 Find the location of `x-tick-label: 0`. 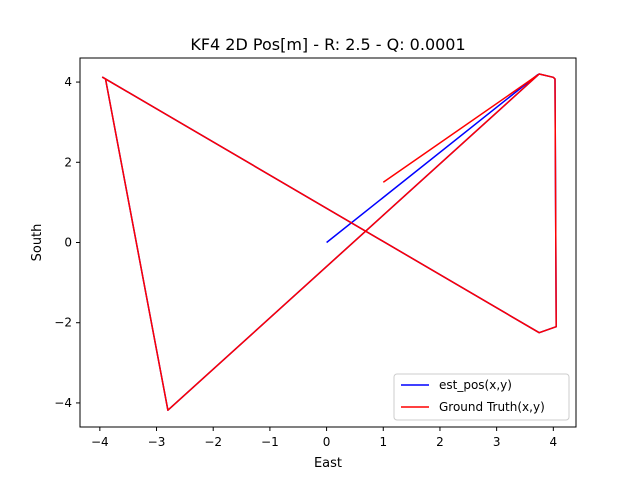

x-tick-label: 0 is located at coordinates (327, 442).